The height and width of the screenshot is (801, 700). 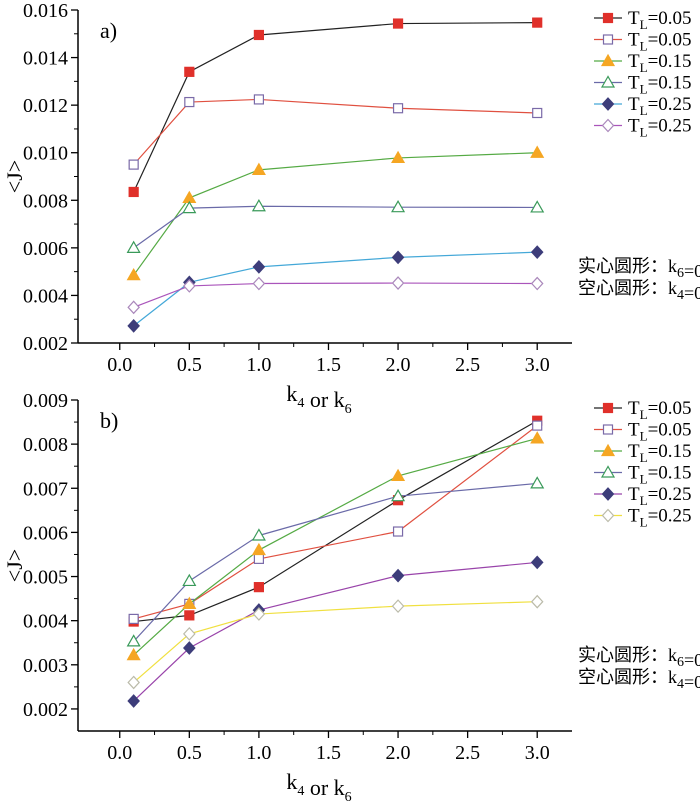 I want to click on x-tick-label: 2.0, so click(x=398, y=753).